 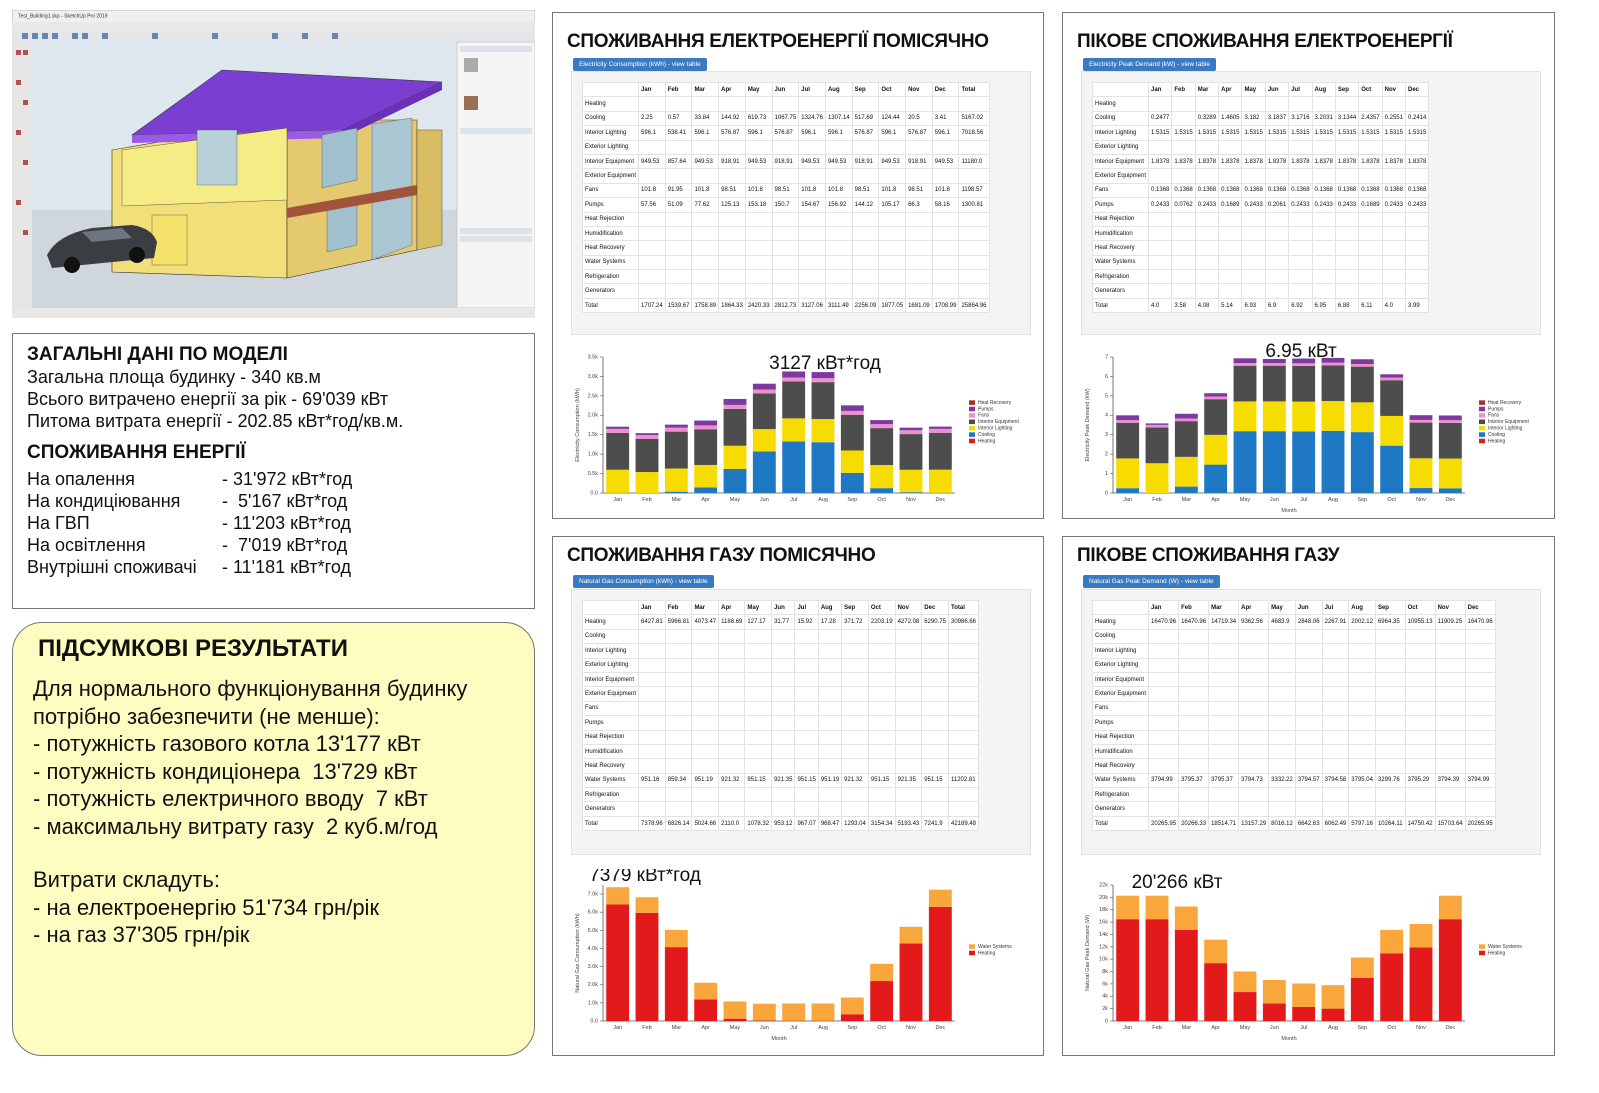 What do you see at coordinates (193, 648) in the screenshot?
I see `summary-title: ПІДСУМКОВІ РЕЗУЛЬТАТИ` at bounding box center [193, 648].